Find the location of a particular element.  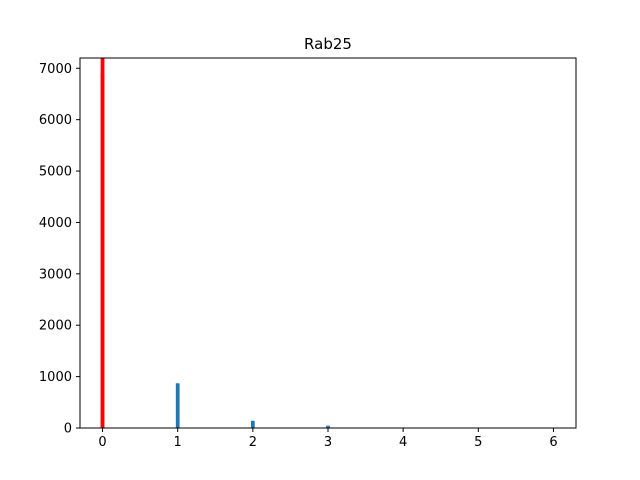

y-tick-label: 2000 is located at coordinates (55, 326).